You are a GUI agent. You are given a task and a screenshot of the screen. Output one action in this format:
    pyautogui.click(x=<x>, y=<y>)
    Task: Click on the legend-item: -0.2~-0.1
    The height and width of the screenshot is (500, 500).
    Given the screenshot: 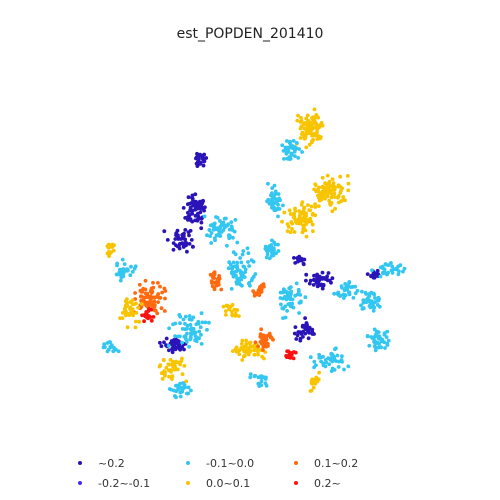 What is the action you would take?
    pyautogui.click(x=114, y=483)
    